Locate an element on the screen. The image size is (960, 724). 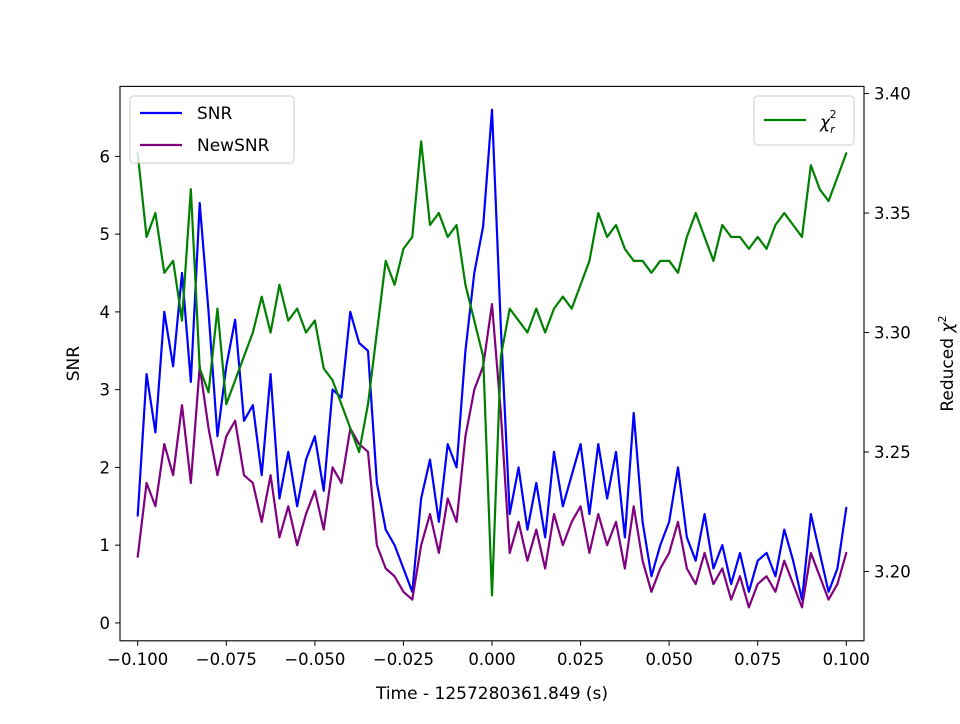
x-axis-label: Time - 1257280361.849 (s) is located at coordinates (491, 694).